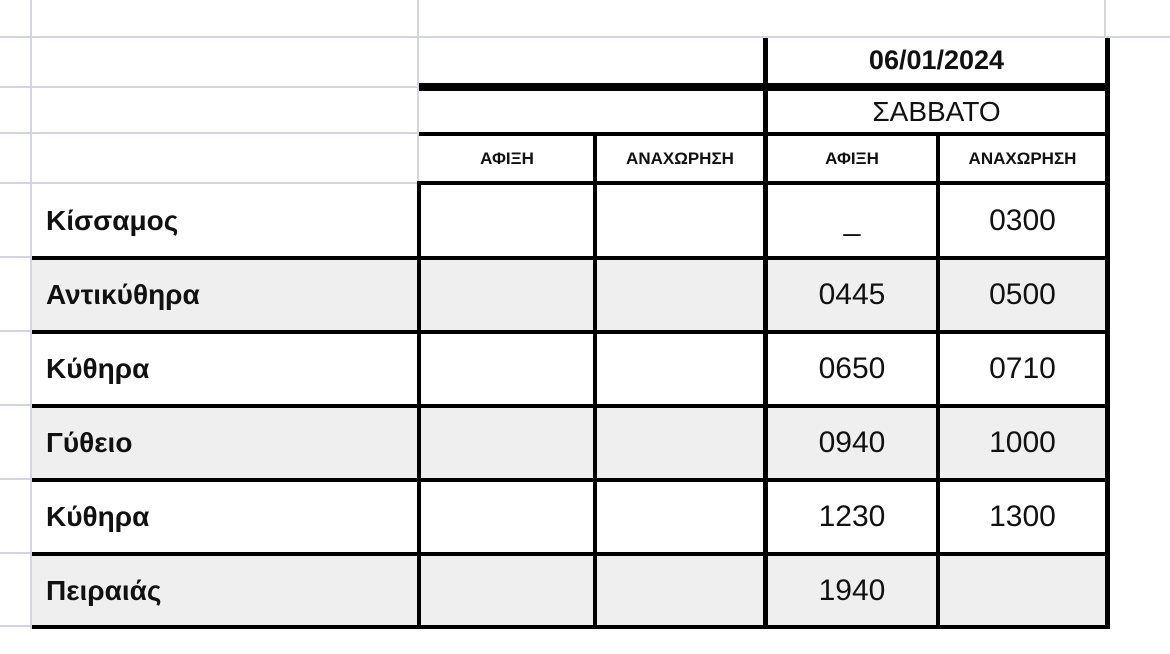  I want to click on header-departure-sat: ΑΝΑΧΩΡΗΣΗ, so click(1022, 158).